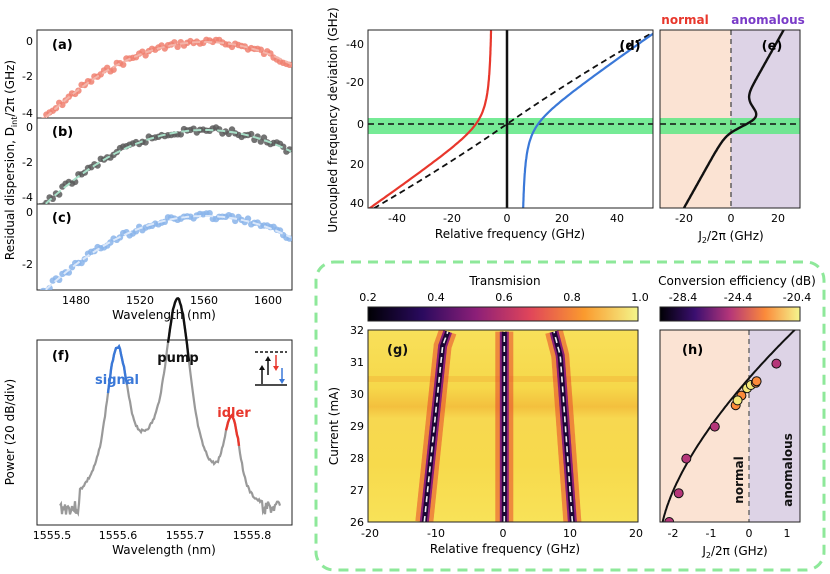 This screenshot has width=830, height=574. Describe the element at coordinates (234, 413) in the screenshot. I see `idler-label: idler` at that location.